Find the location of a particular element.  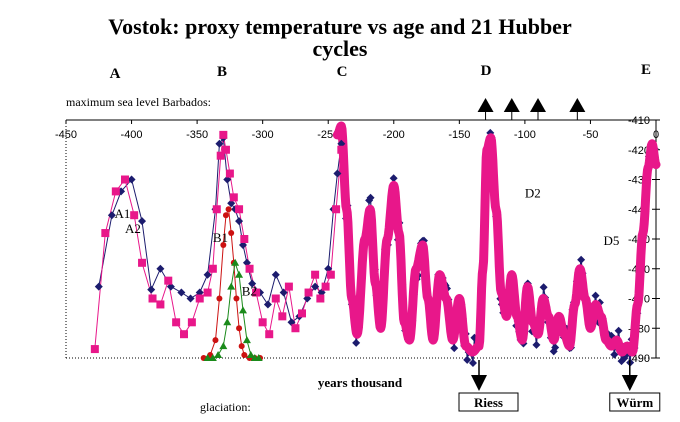

series-line-circle is located at coordinates (231, 283).